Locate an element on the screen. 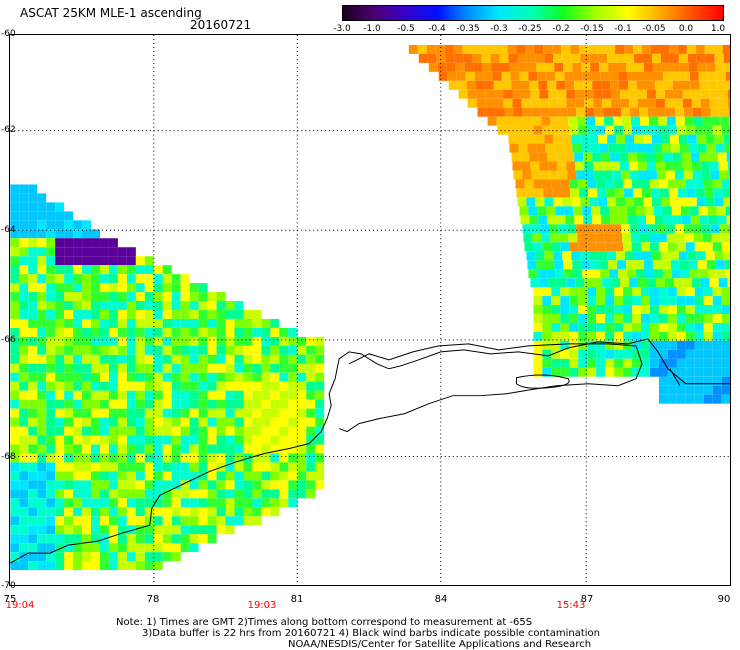 This screenshot has width=740, height=650. time-label: 19:03 is located at coordinates (262, 605).